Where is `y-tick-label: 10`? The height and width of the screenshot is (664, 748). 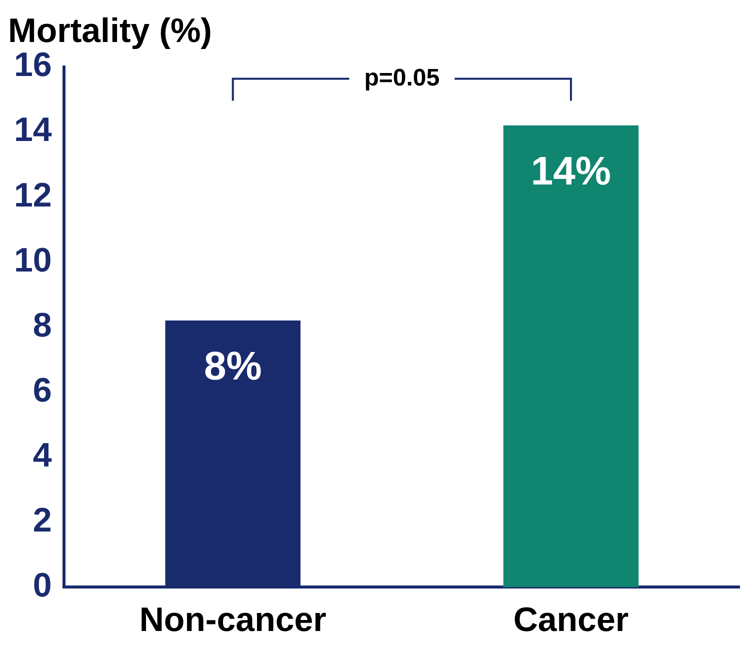 y-tick-label: 10 is located at coordinates (33, 260).